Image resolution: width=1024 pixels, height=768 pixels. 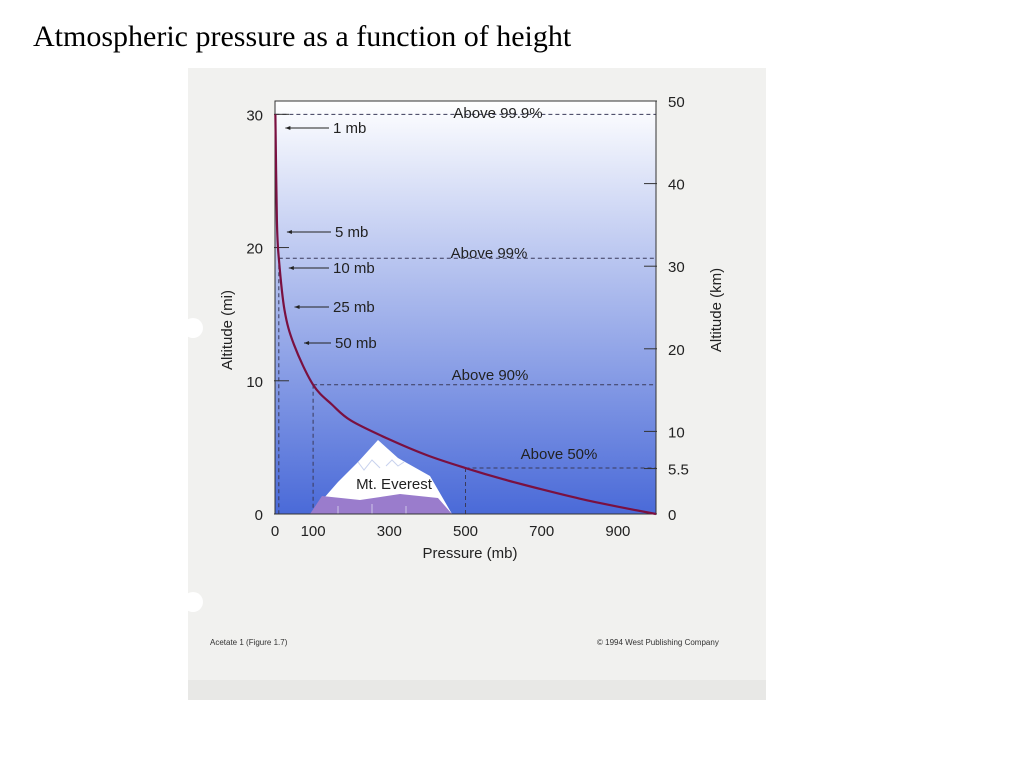 I want to click on pressure-label: 25 mb, so click(x=354, y=307).